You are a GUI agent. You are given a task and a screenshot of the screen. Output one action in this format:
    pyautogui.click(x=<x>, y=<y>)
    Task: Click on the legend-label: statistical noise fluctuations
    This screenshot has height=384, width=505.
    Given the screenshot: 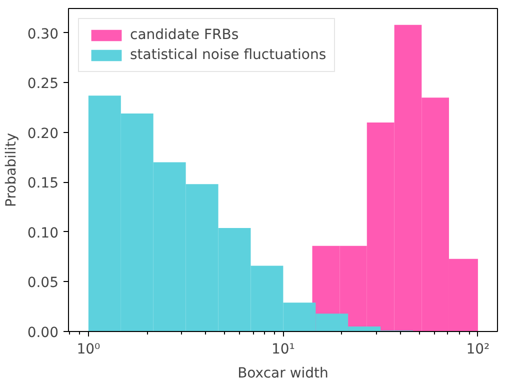 What is the action you would take?
    pyautogui.click(x=228, y=55)
    